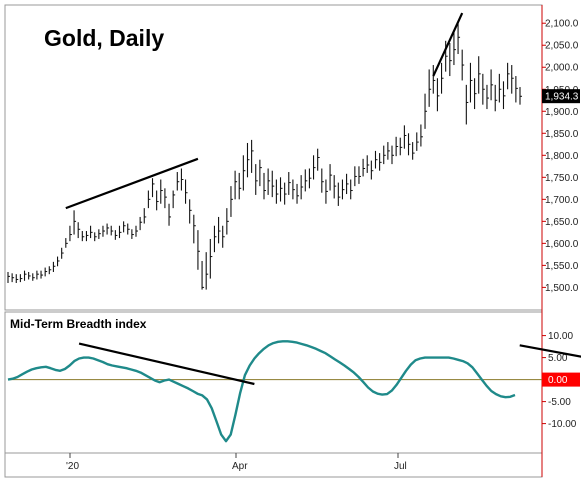 This screenshot has height=483, width=581. I want to click on price-chart-title: Gold, Daily, so click(104, 38).